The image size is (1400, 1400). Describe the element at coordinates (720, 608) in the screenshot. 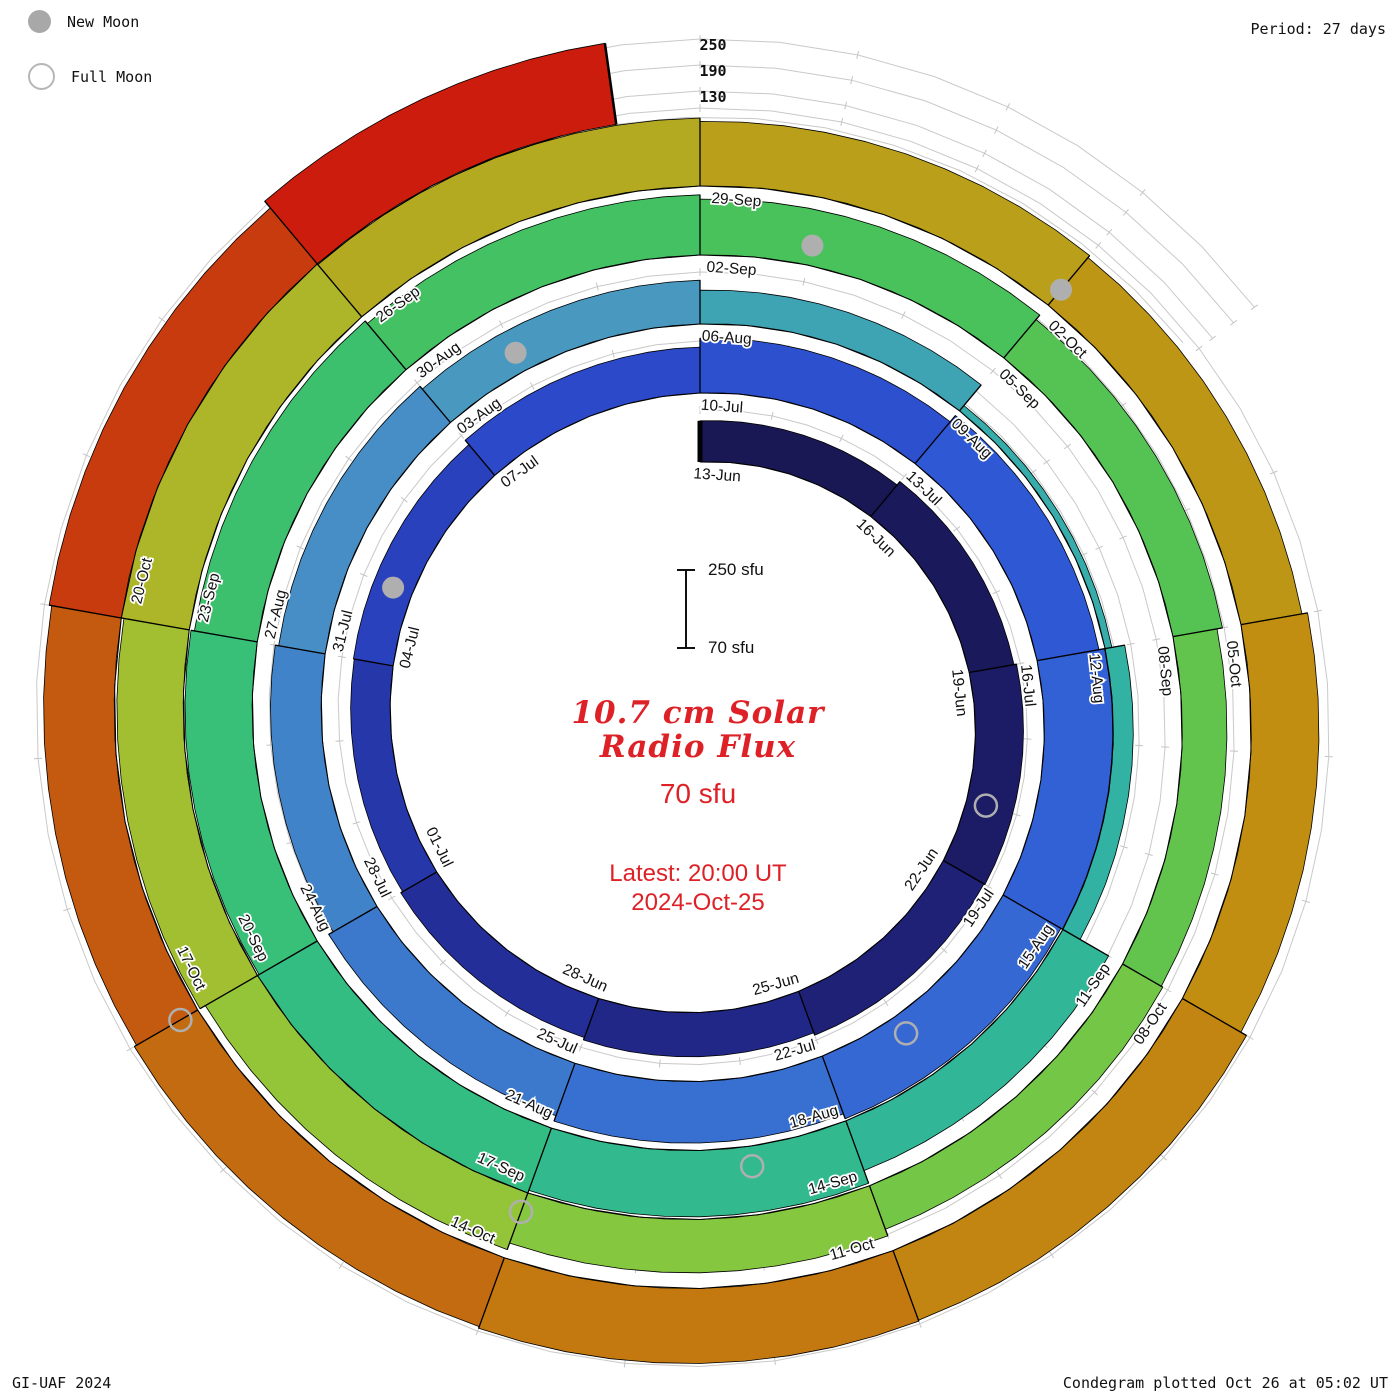

I see `flux-scalebar-graphic: 250 sfu 70 sfu` at that location.